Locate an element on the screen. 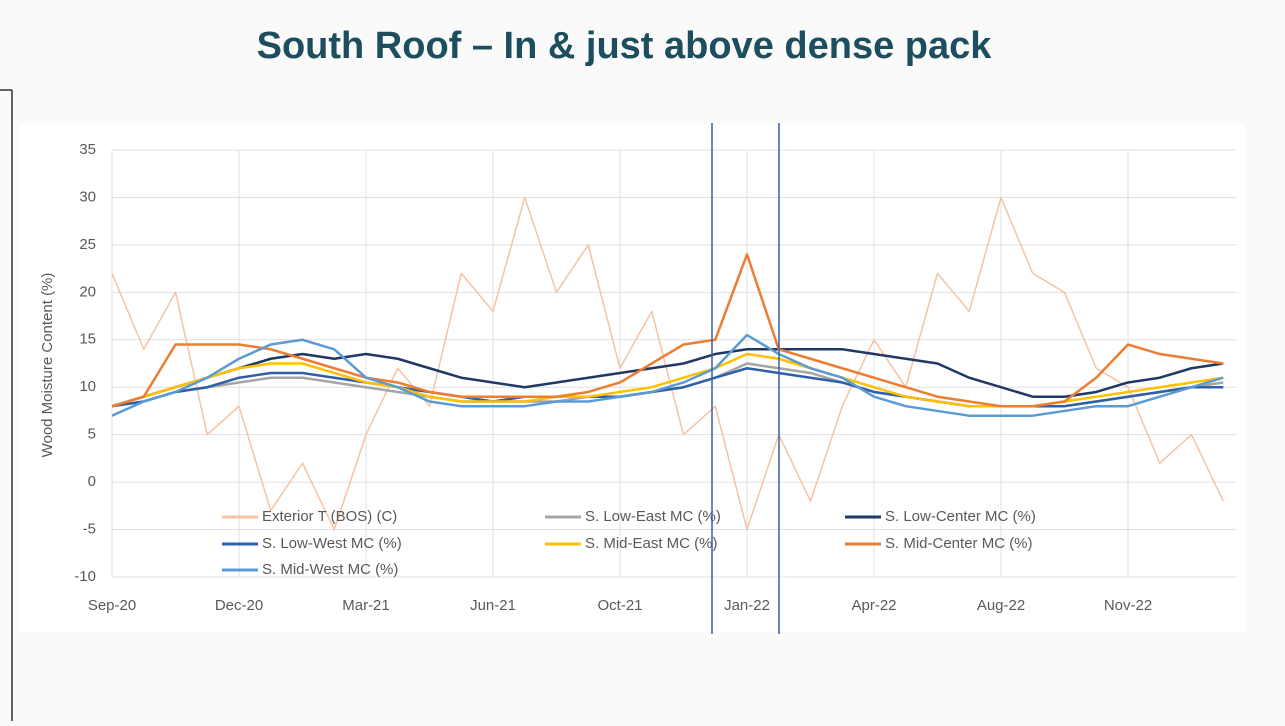 The height and width of the screenshot is (726, 1285). y-tick-label: 30 is located at coordinates (87, 196).